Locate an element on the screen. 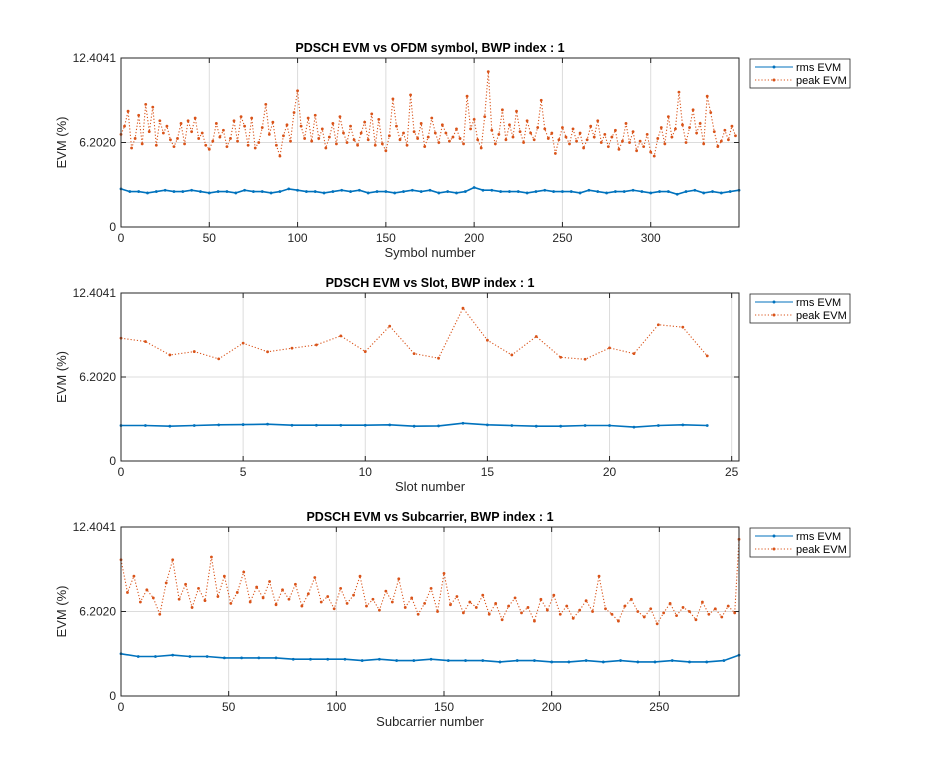 The height and width of the screenshot is (783, 940). legend-entry: rms EVM is located at coordinates (818, 537).